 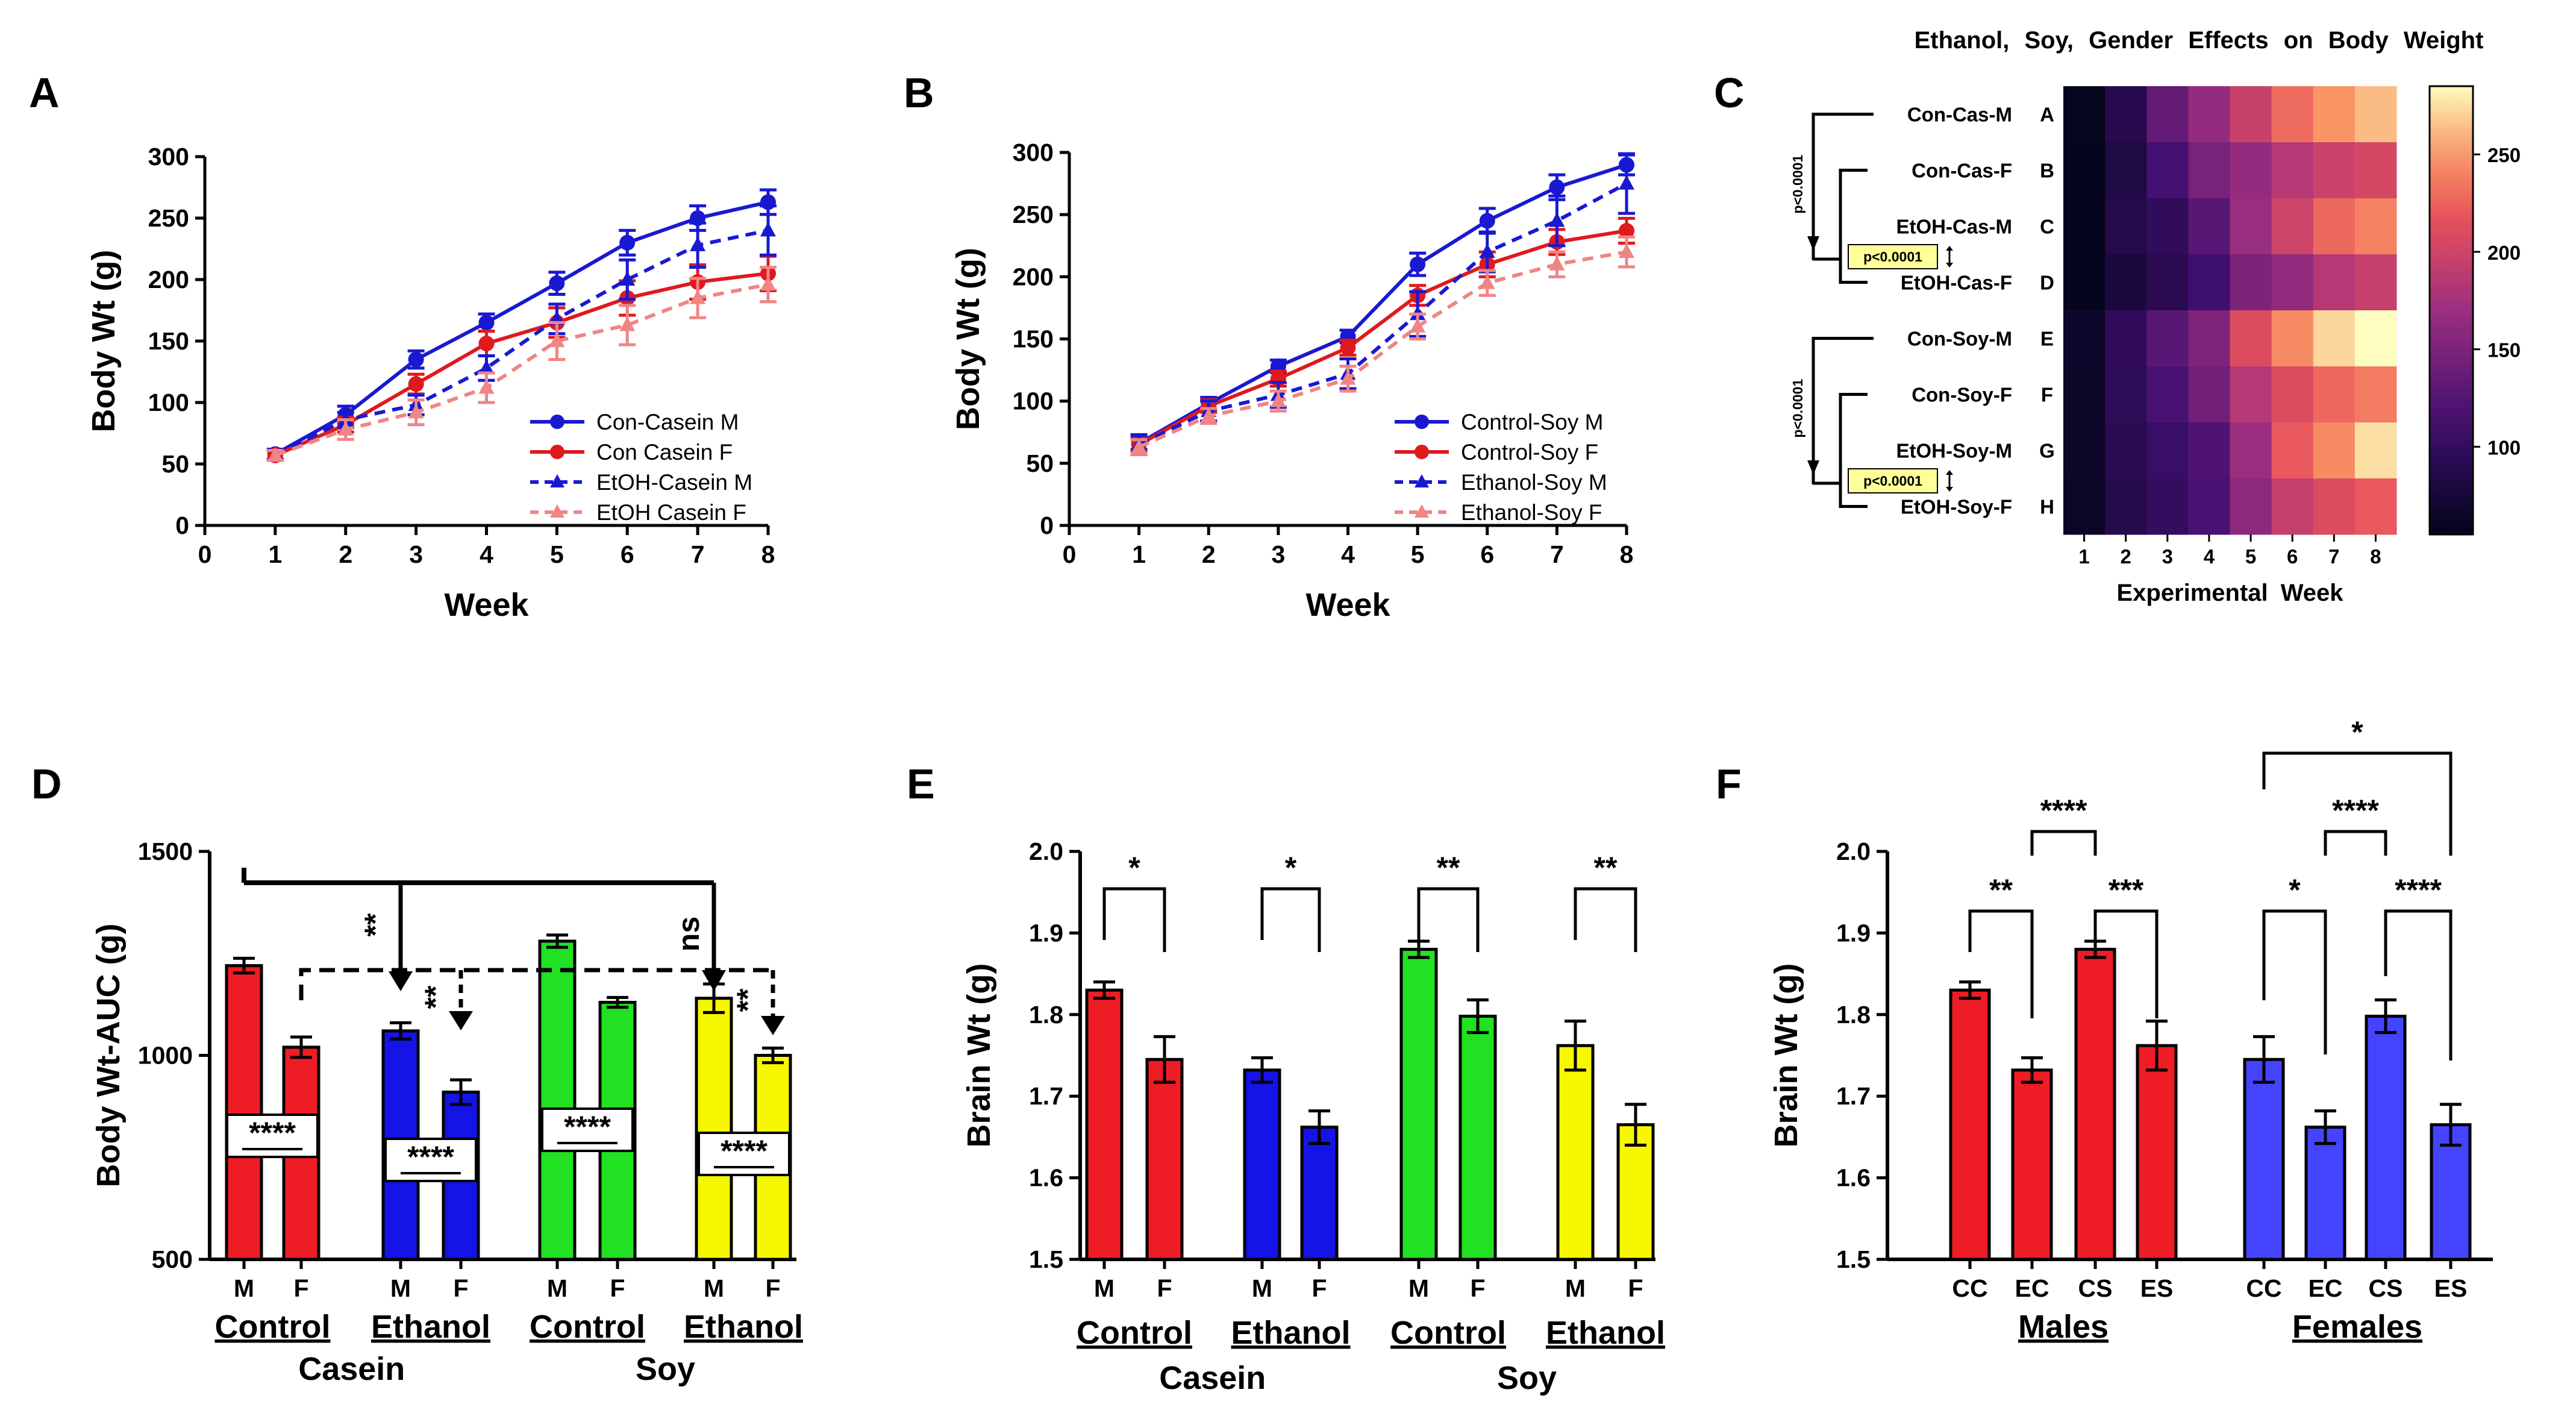 I want to click on heatmap-row-label: EtOH-Soy-F, so click(x=1957, y=507).